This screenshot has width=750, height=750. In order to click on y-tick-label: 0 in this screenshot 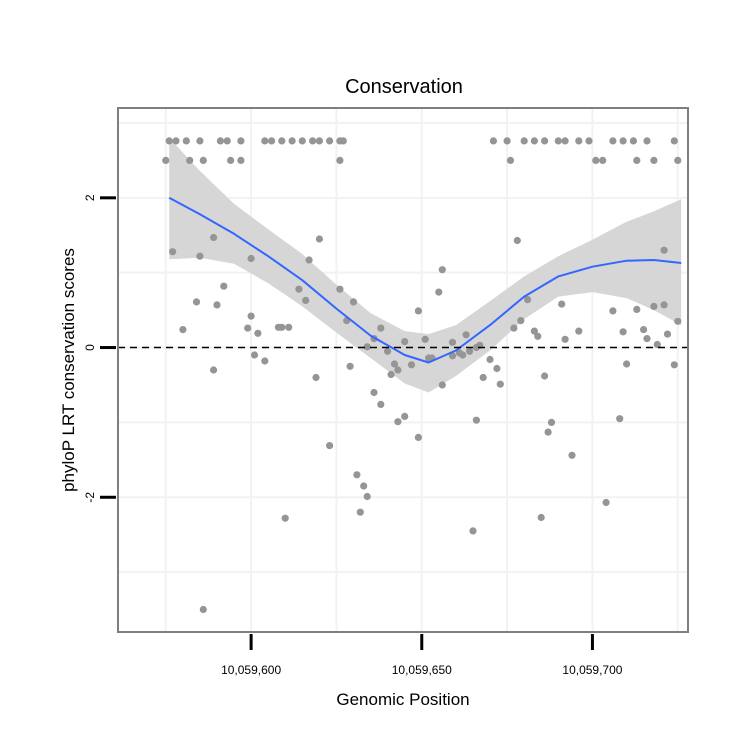, I will do `click(90, 347)`.